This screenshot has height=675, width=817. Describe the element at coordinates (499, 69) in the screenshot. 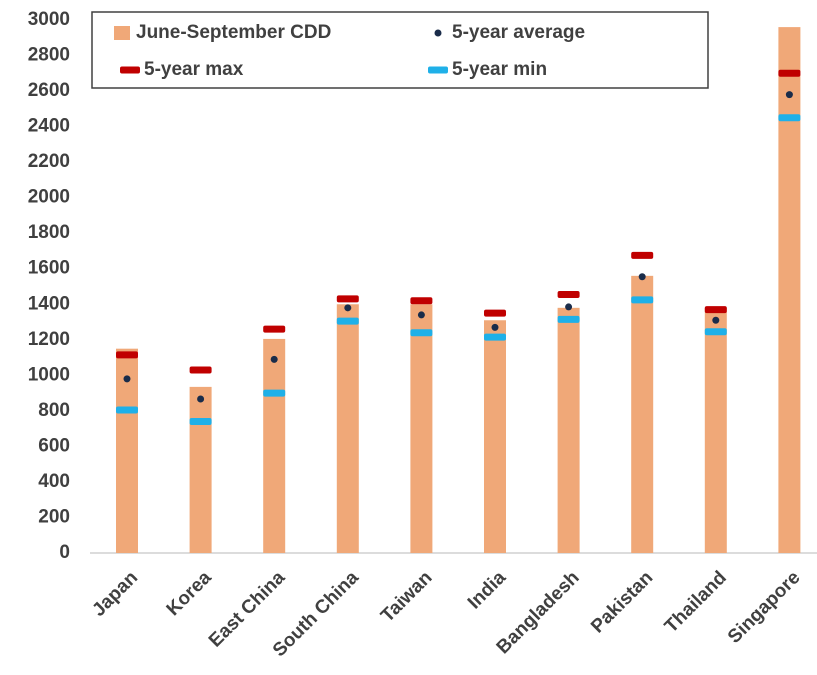

I see `legend-label: 5-year min` at that location.